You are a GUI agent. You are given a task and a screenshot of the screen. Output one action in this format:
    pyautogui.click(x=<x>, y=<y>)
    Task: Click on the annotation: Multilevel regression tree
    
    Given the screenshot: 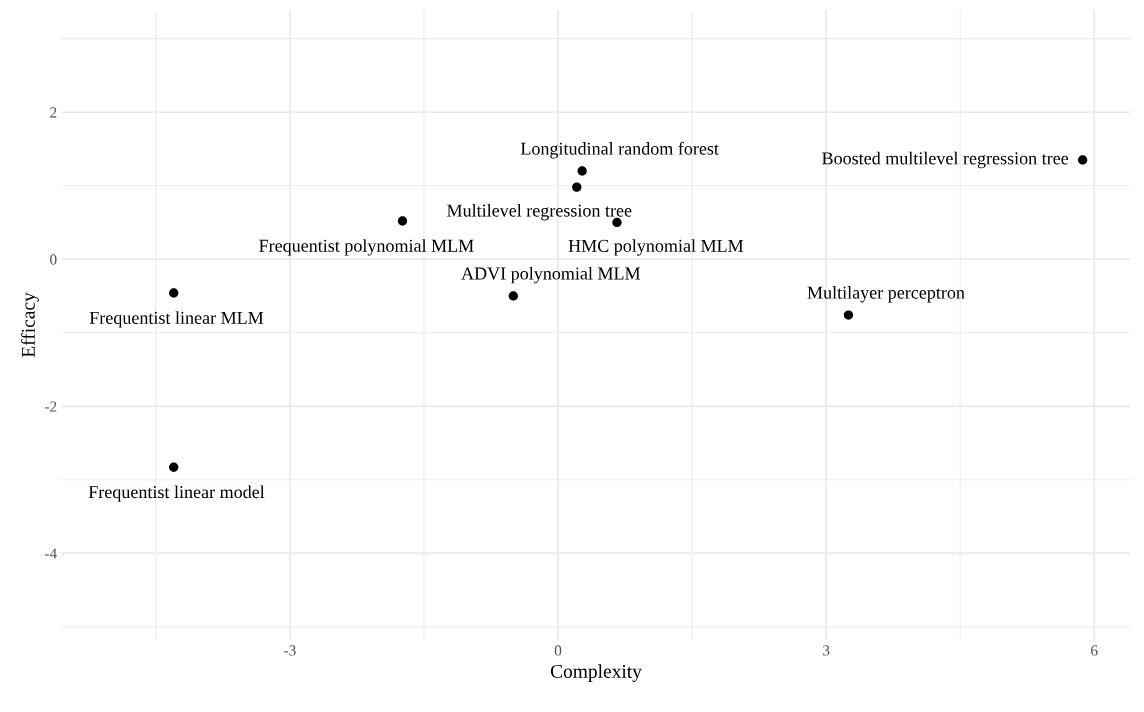 What is the action you would take?
    pyautogui.click(x=539, y=212)
    